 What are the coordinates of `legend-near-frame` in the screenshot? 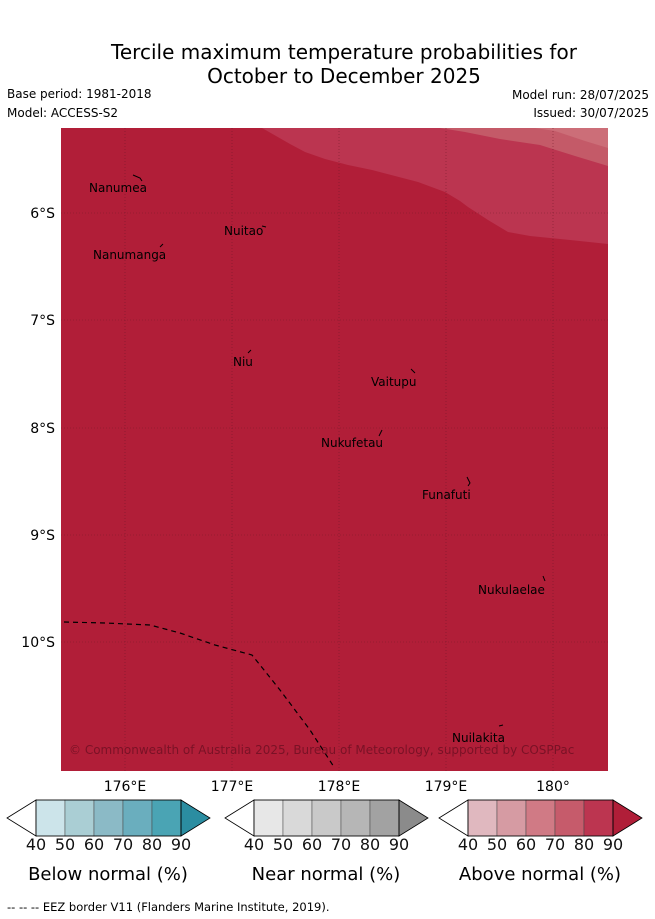 It's located at (326, 818).